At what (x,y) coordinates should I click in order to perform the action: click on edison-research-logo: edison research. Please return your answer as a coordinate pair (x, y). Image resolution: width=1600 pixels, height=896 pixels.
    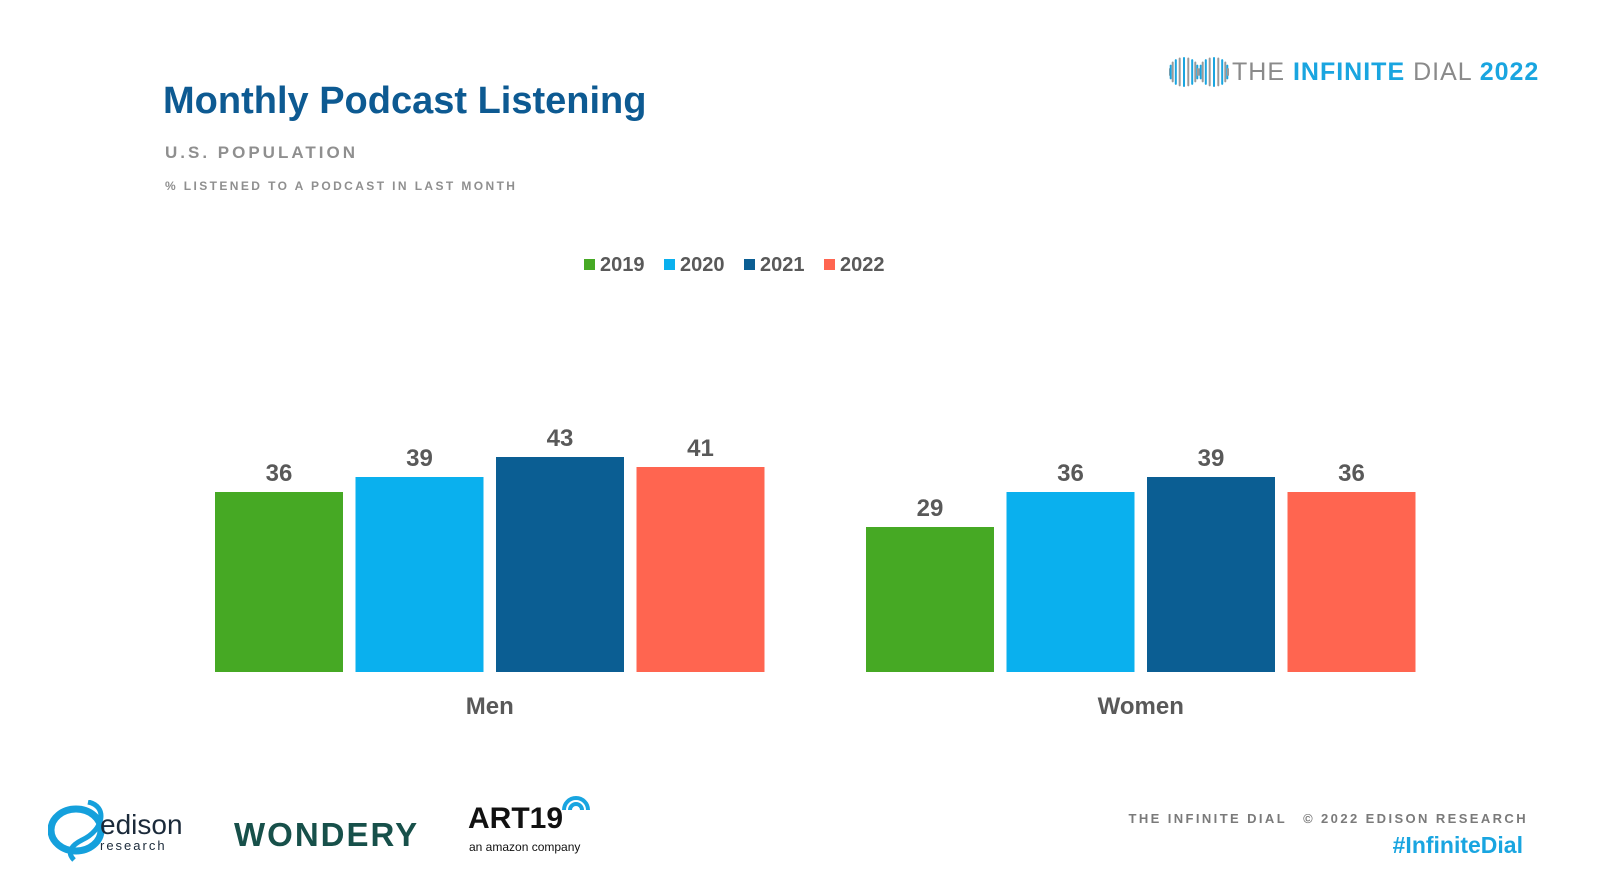
    Looking at the image, I should click on (115, 831).